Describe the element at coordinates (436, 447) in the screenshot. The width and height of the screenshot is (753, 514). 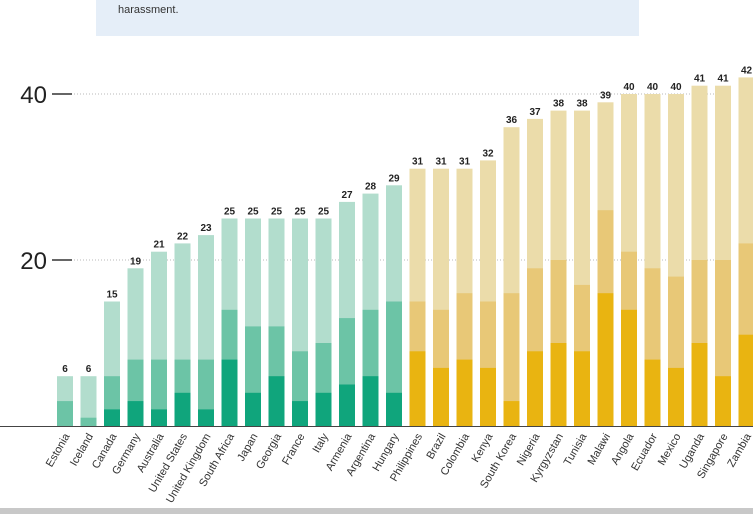
I see `category-label-16: Brazil` at that location.